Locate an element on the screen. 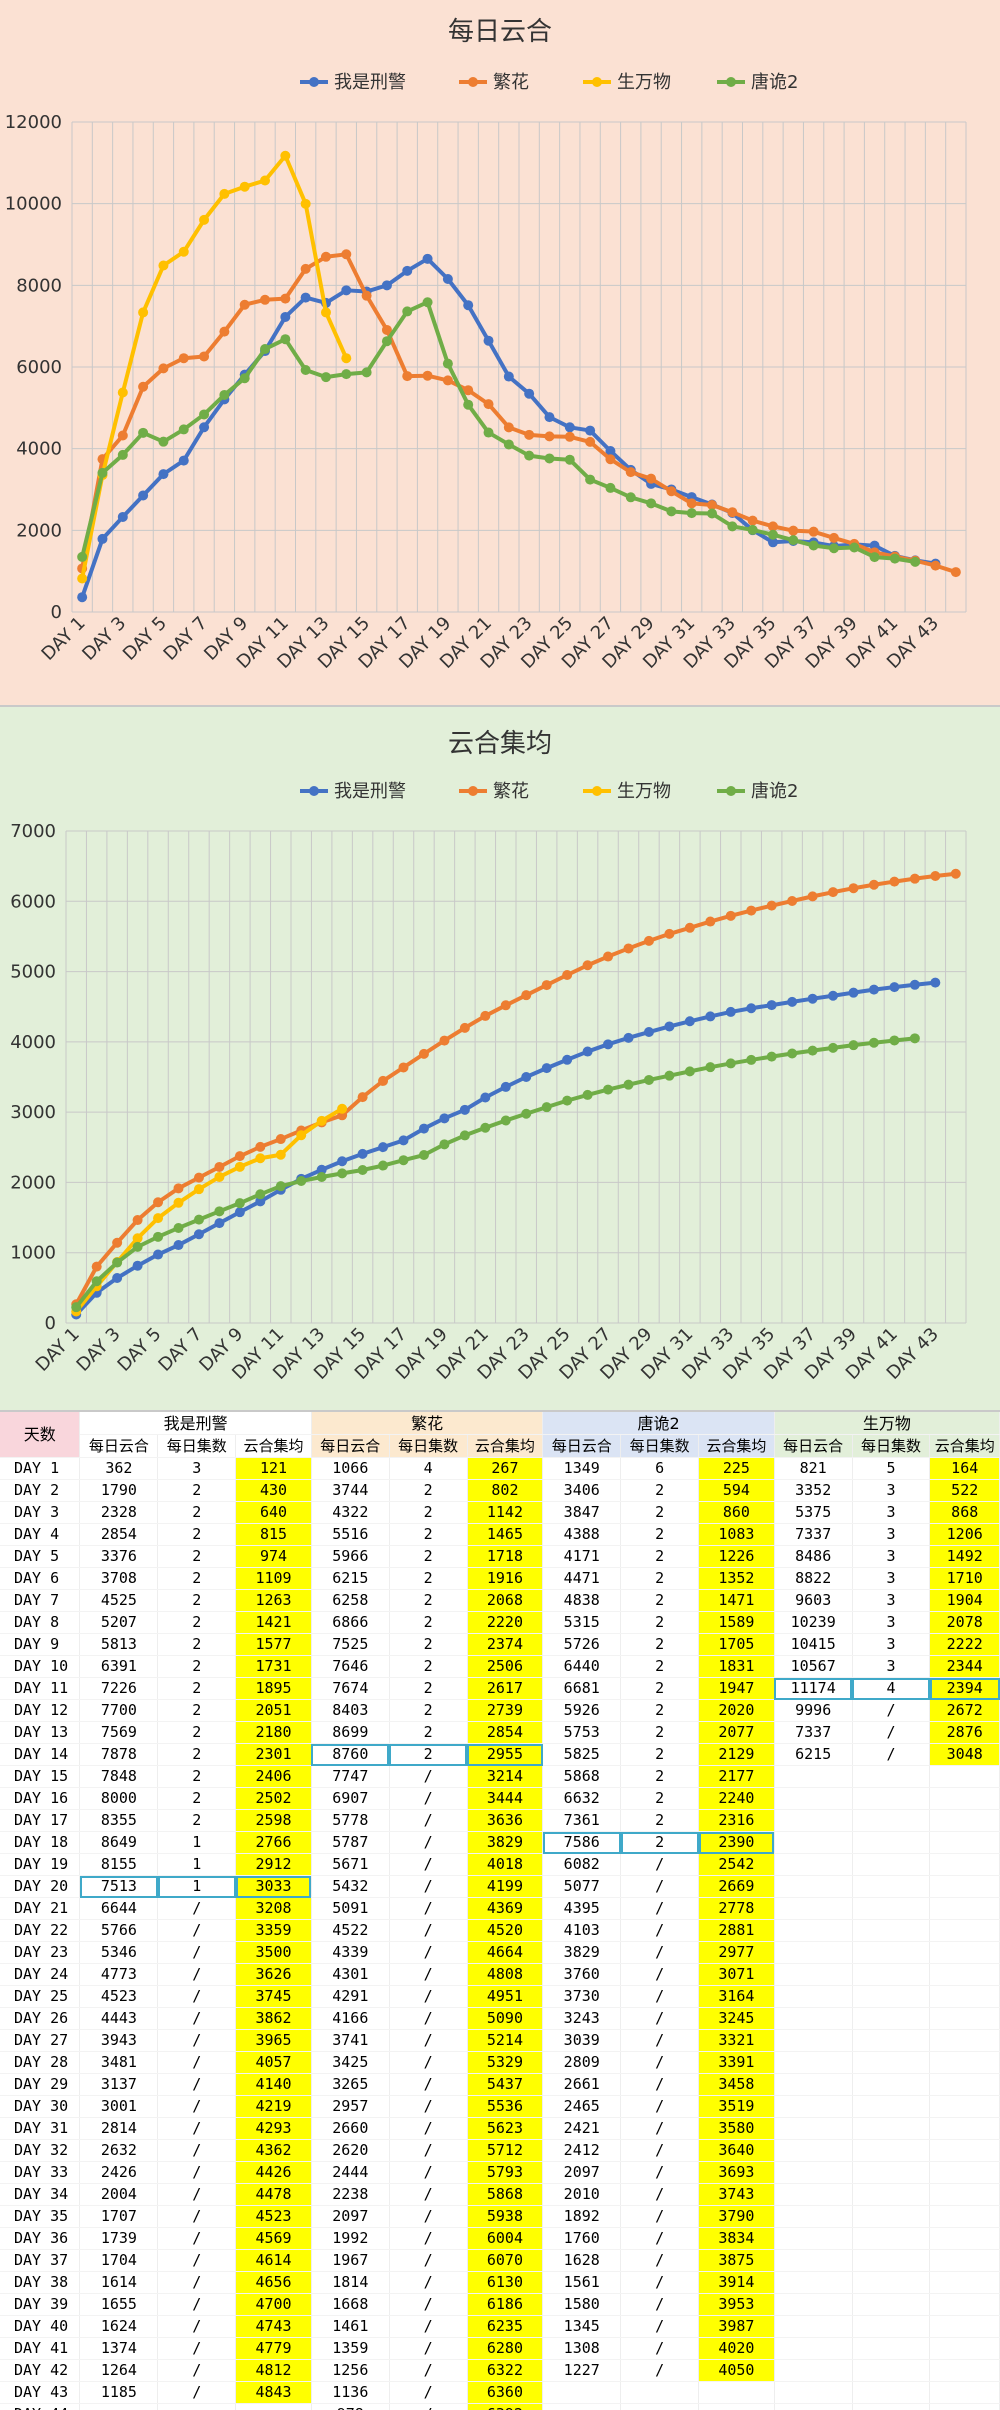 Image resolution: width=1000 pixels, height=2410 pixels. table-cell: 2301 is located at coordinates (273, 1754).